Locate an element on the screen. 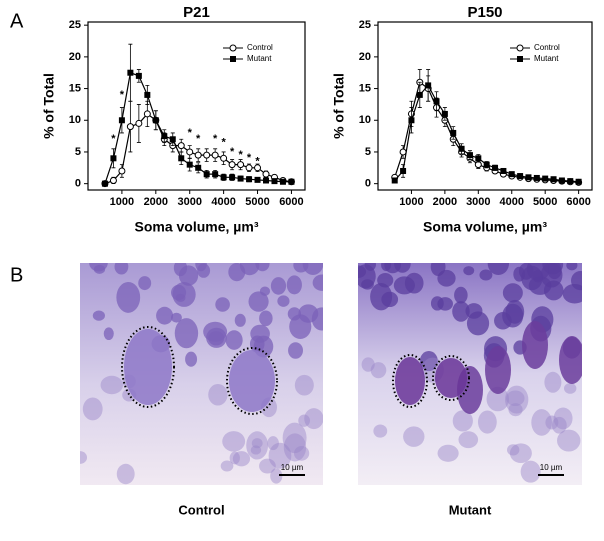 The height and width of the screenshot is (541, 604). y-tick-label: 5 is located at coordinates (78, 152).